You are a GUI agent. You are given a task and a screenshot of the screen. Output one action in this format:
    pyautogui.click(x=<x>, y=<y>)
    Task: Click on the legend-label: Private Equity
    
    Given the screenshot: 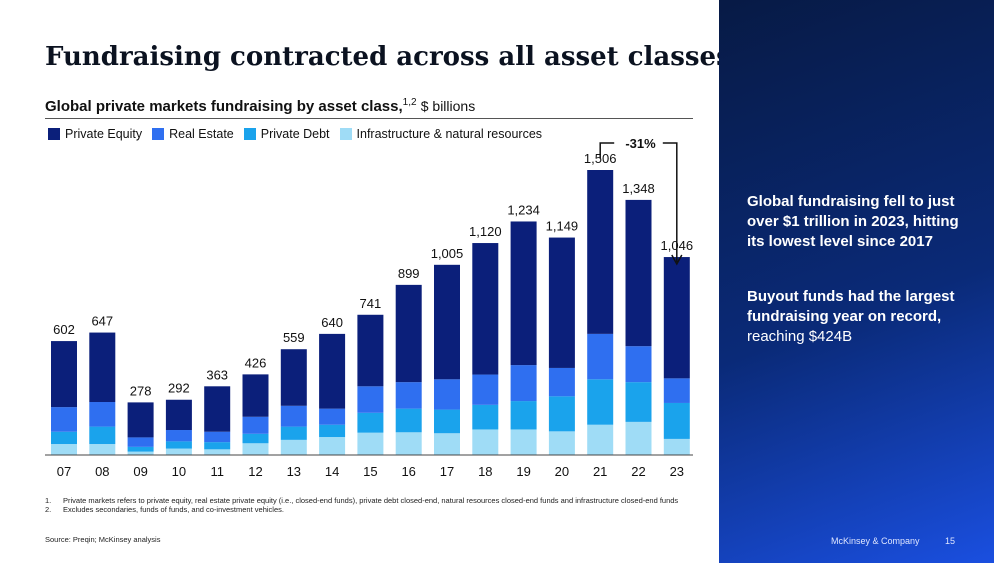 What is the action you would take?
    pyautogui.click(x=104, y=134)
    